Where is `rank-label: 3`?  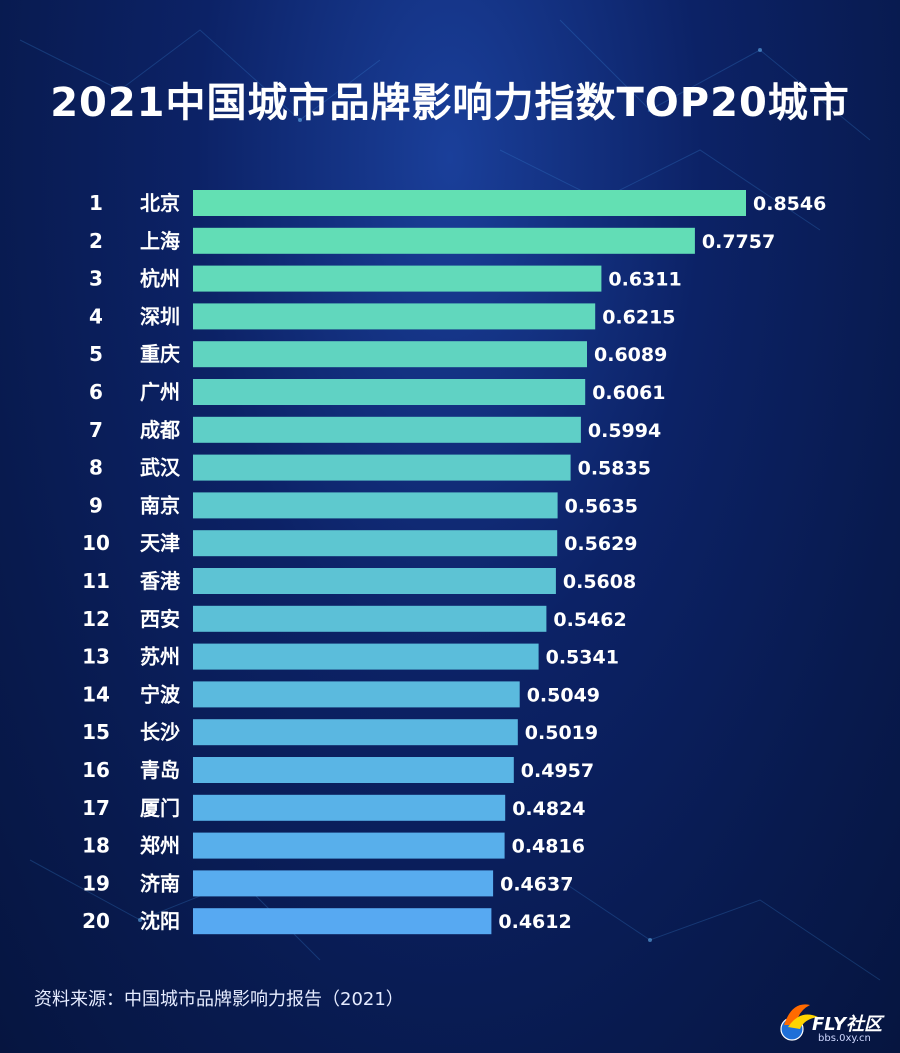
rank-label: 3 is located at coordinates (96, 279).